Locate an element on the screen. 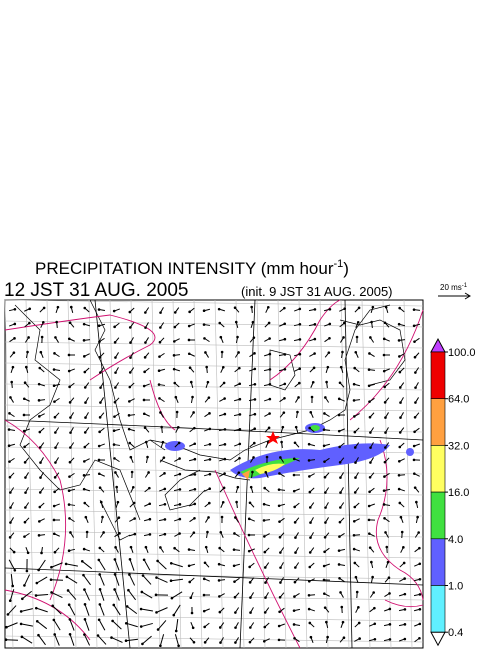  colorbar-label: 100.0 is located at coordinates (462, 353).